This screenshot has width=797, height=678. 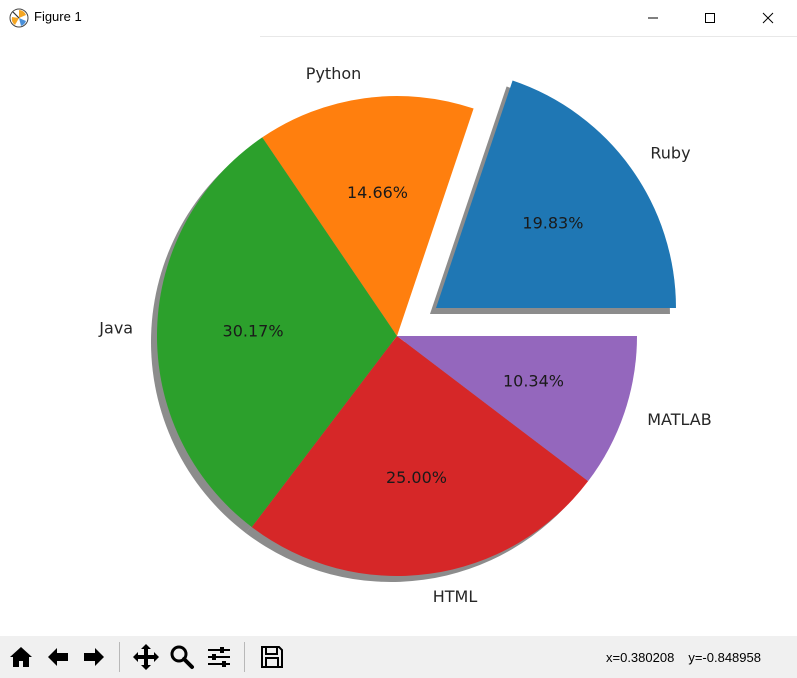 I want to click on home-icon, so click(x=21, y=657).